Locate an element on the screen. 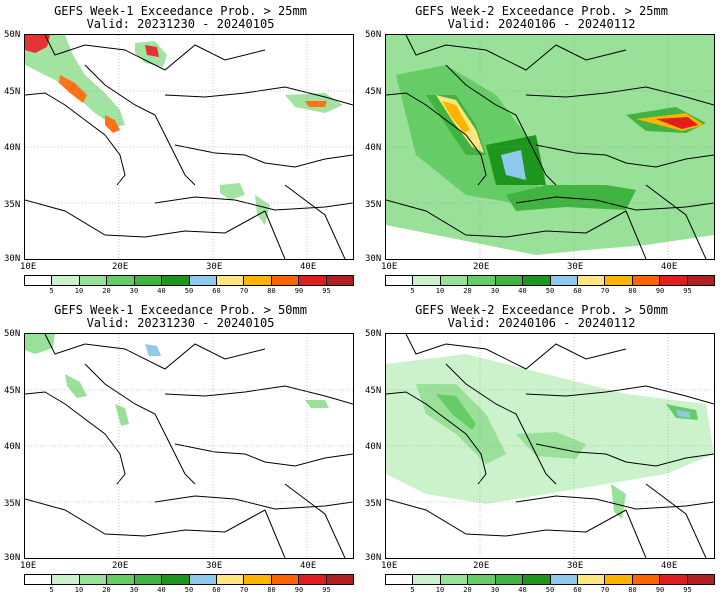  panel-title: GEFS Week-1 Exceedance Prob. > 50mm is located at coordinates (180, 310).